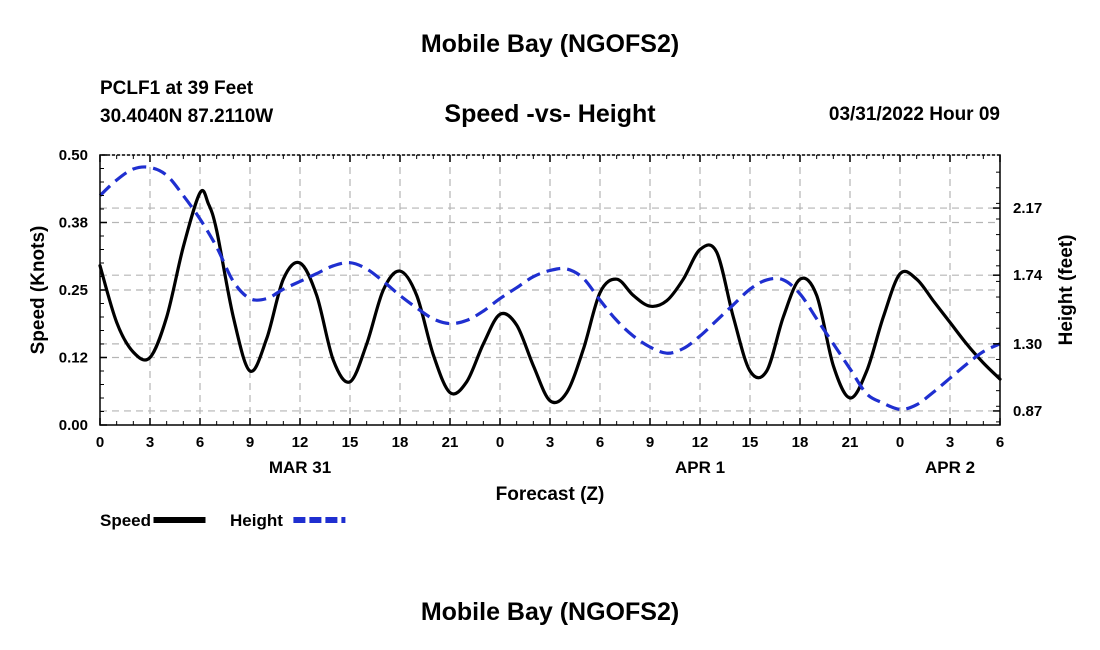 This screenshot has width=1100, height=650. Describe the element at coordinates (550, 114) in the screenshot. I see `chart-subtitle: Speed -vs- Height` at that location.